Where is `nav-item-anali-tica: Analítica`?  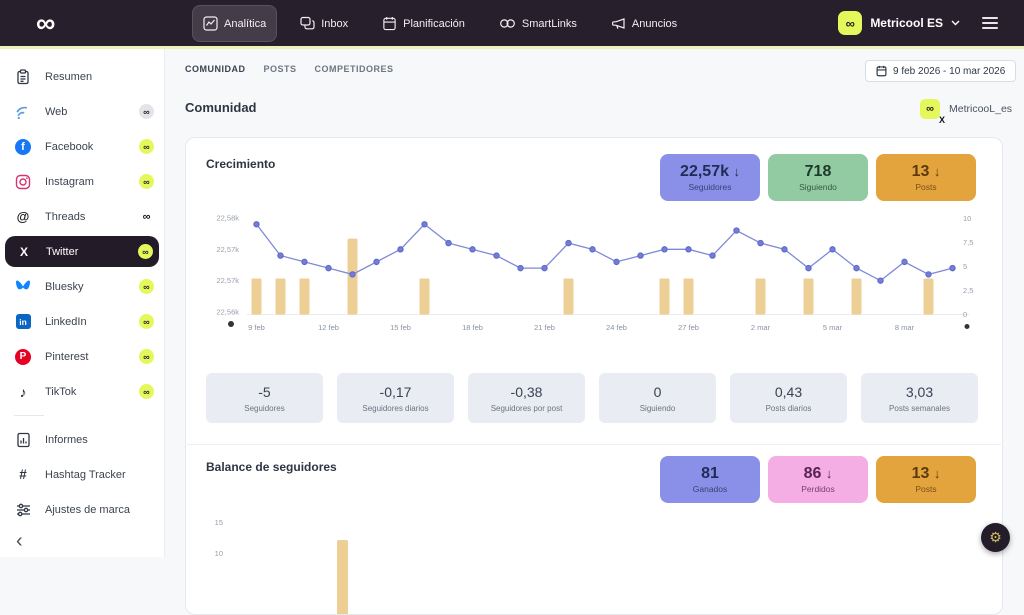 nav-item-anali-tica: Analítica is located at coordinates (235, 23).